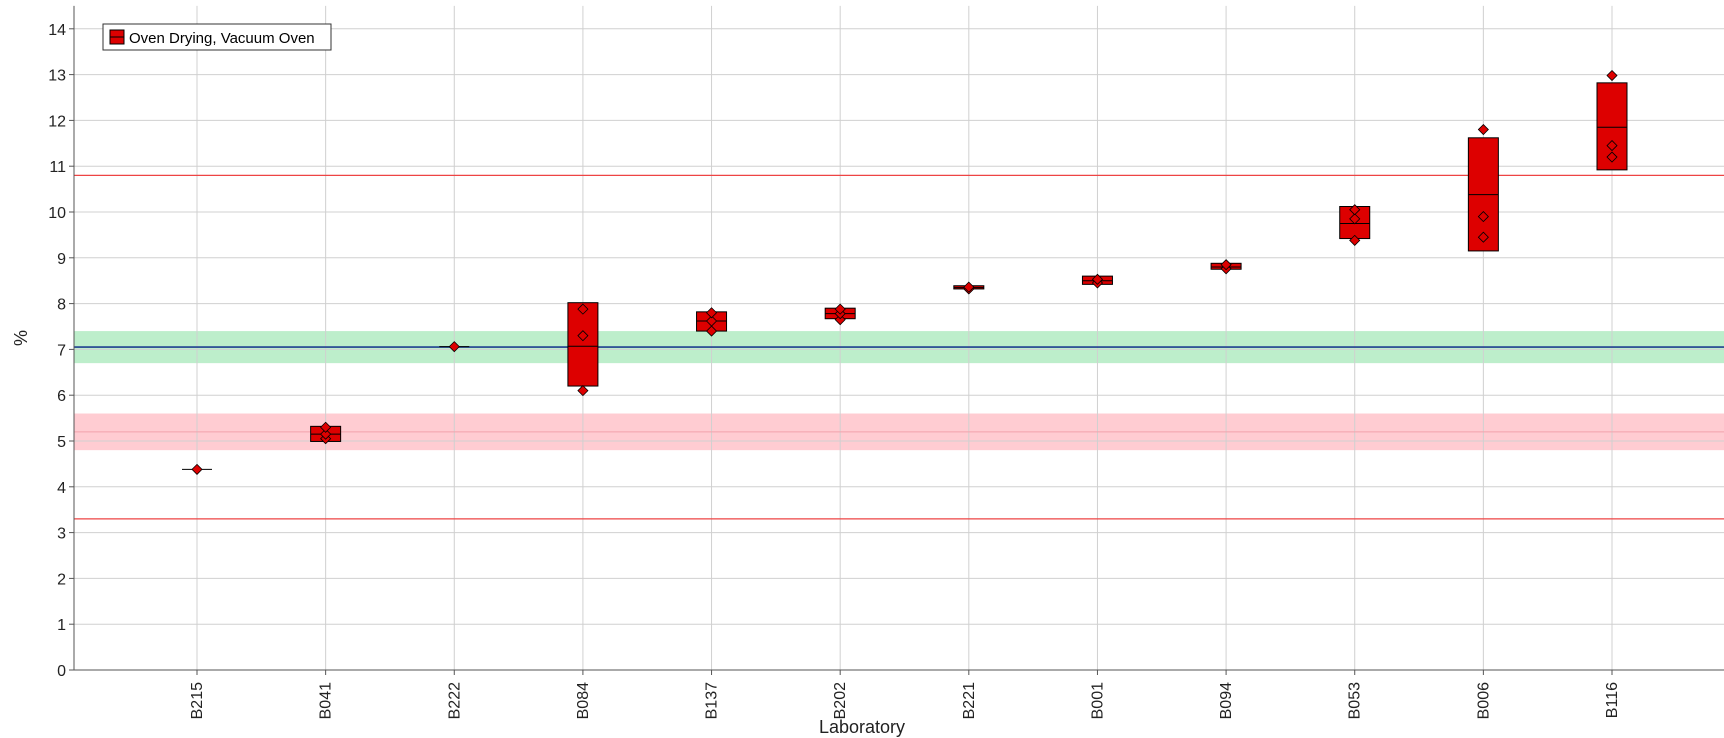 Image resolution: width=1724 pixels, height=738 pixels. What do you see at coordinates (1097, 279) in the screenshot?
I see `point-B001` at bounding box center [1097, 279].